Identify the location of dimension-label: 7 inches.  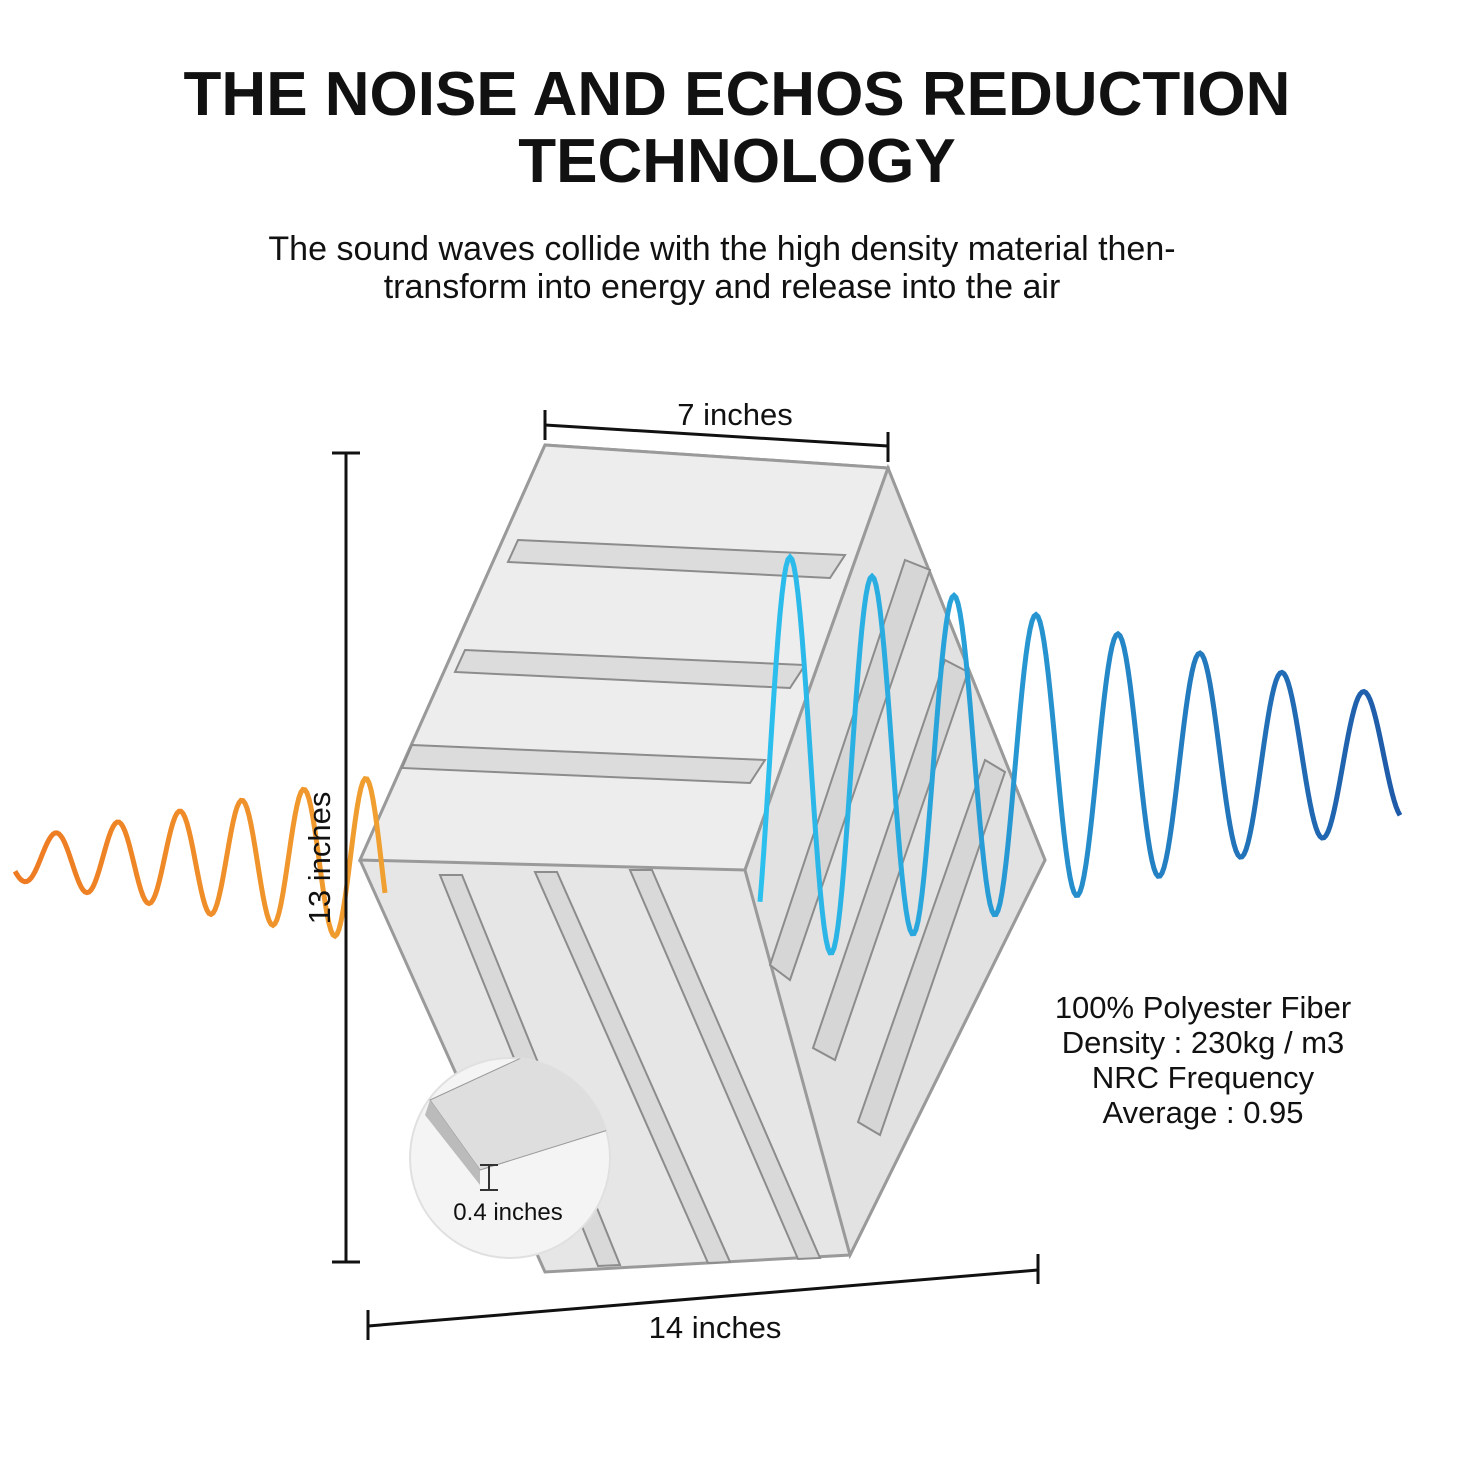
(734, 414).